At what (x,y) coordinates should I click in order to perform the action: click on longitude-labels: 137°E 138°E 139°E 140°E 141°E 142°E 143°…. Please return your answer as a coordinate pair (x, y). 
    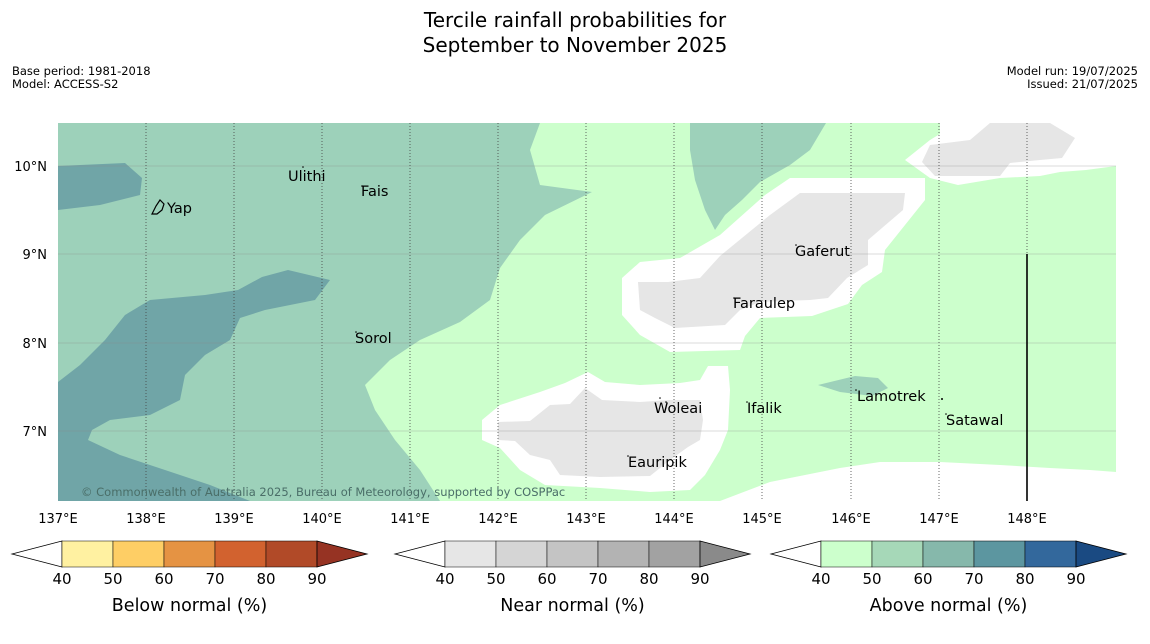
    Looking at the image, I should click on (542, 519).